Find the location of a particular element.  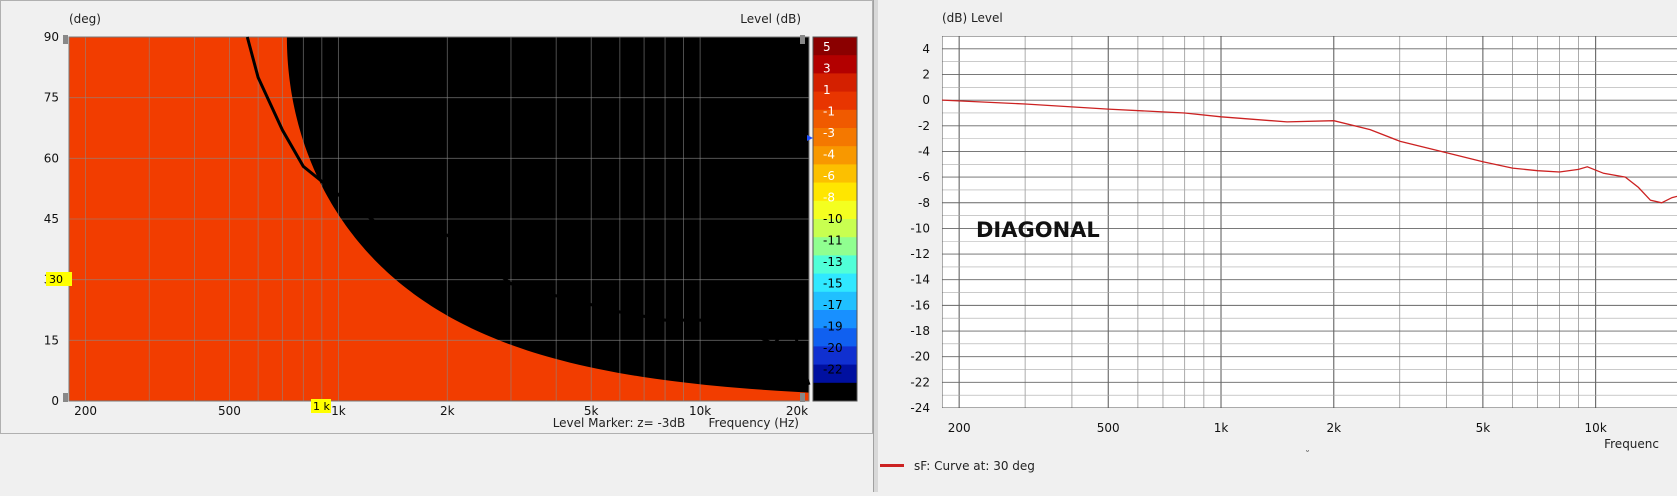

y-axis-label-right: (dB) Level is located at coordinates (972, 18).